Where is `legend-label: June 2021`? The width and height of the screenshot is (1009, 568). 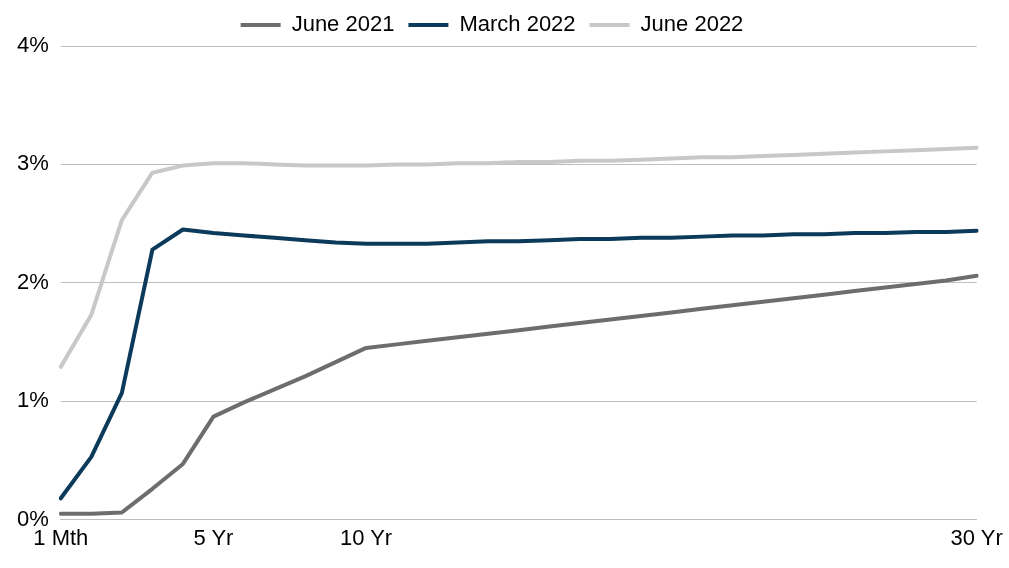
legend-label: June 2021 is located at coordinates (343, 24).